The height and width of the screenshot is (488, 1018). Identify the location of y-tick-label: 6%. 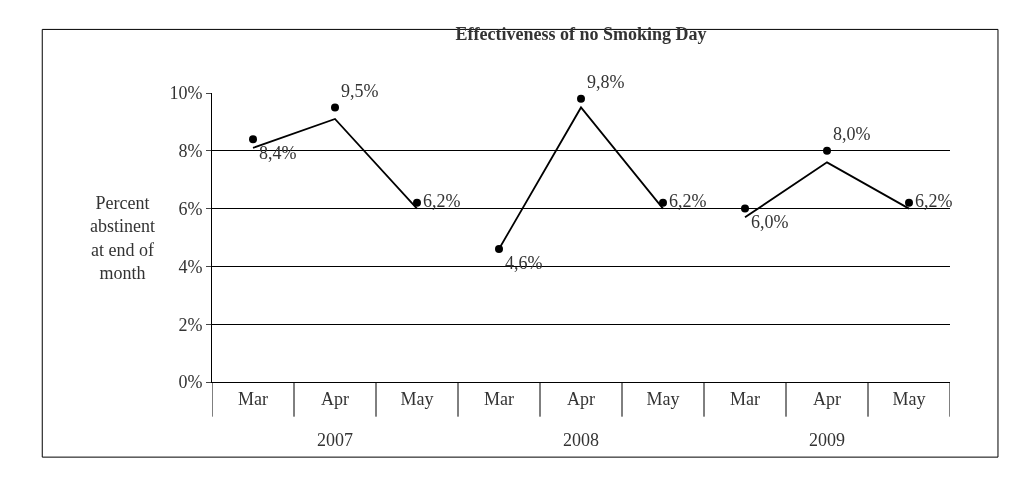
(190, 208).